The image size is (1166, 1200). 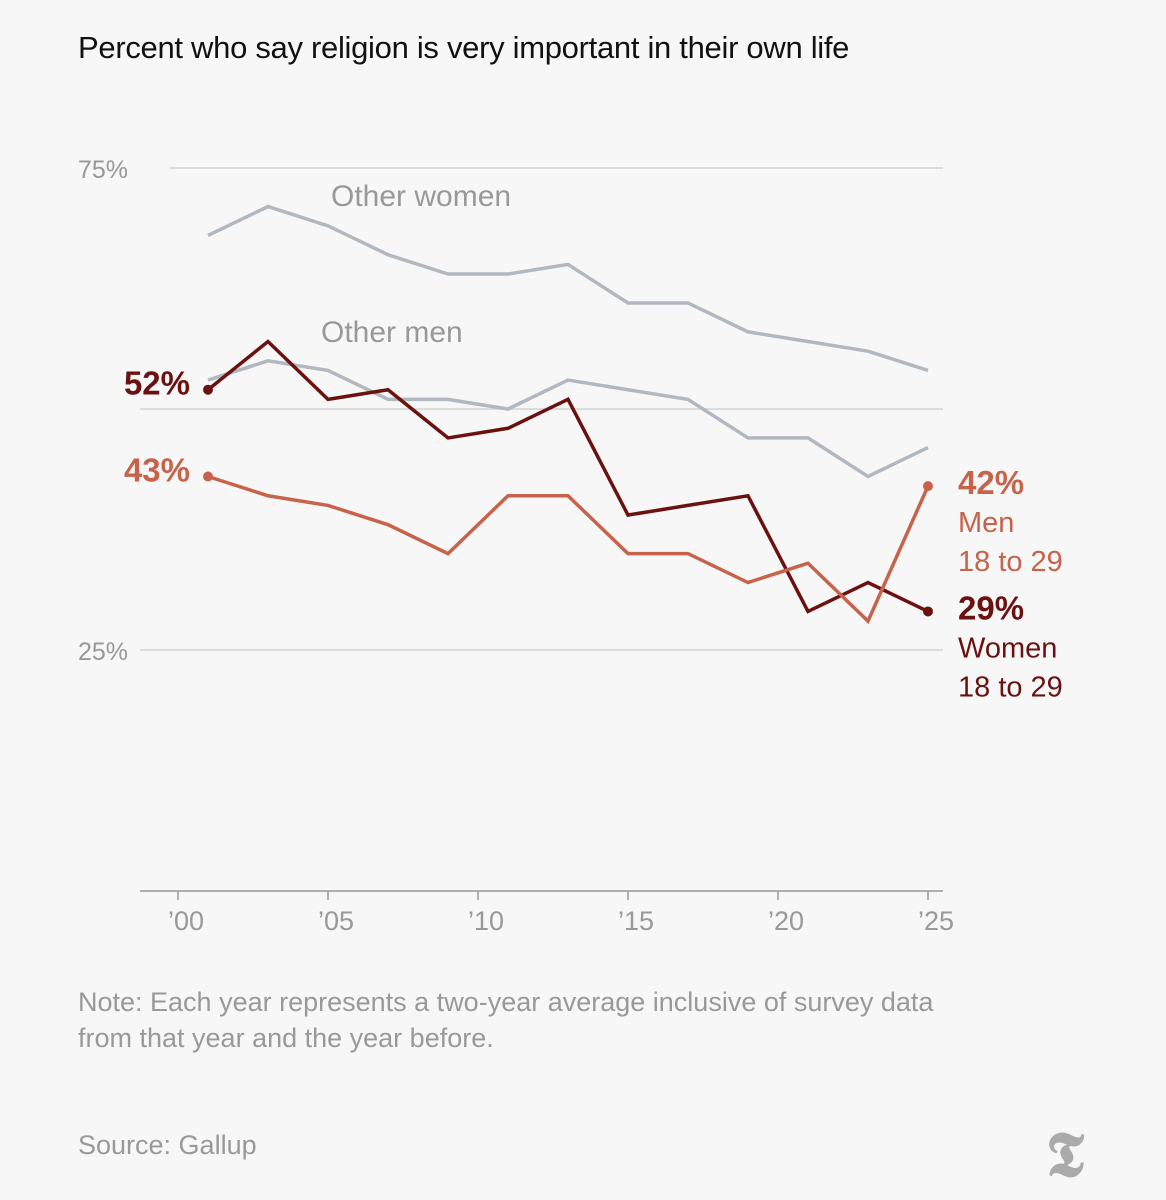 I want to click on start-value-label: 52%, so click(x=157, y=383).